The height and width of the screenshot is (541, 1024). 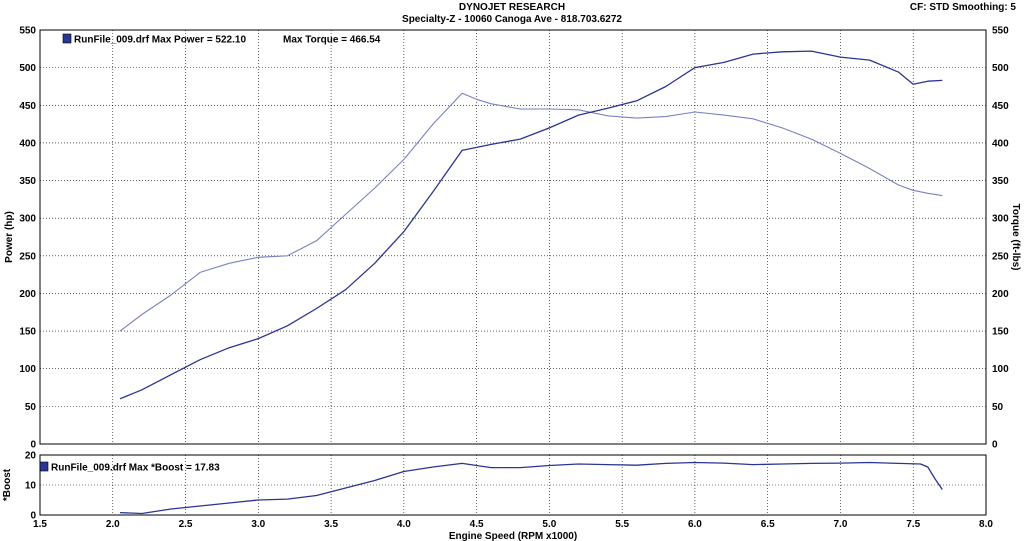 I want to click on y-tick-label-torque: 450, so click(x=1000, y=106).